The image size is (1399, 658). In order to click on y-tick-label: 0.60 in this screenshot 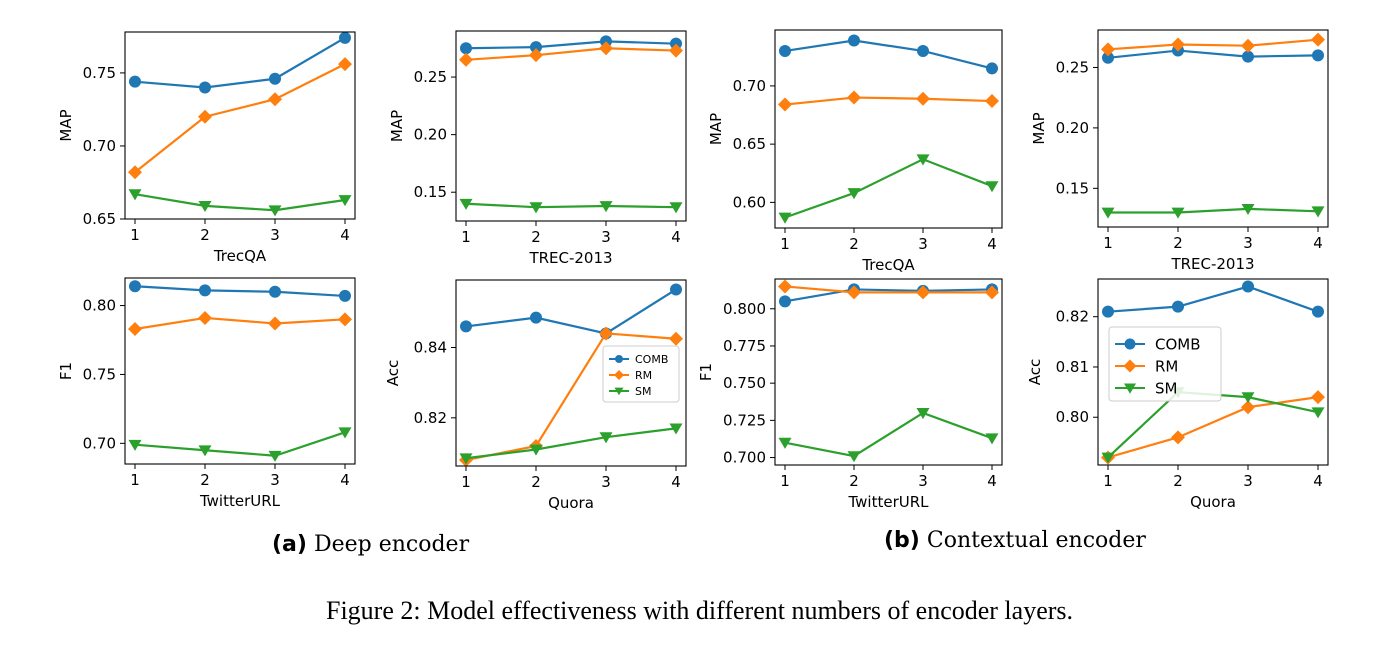, I will do `click(749, 202)`.